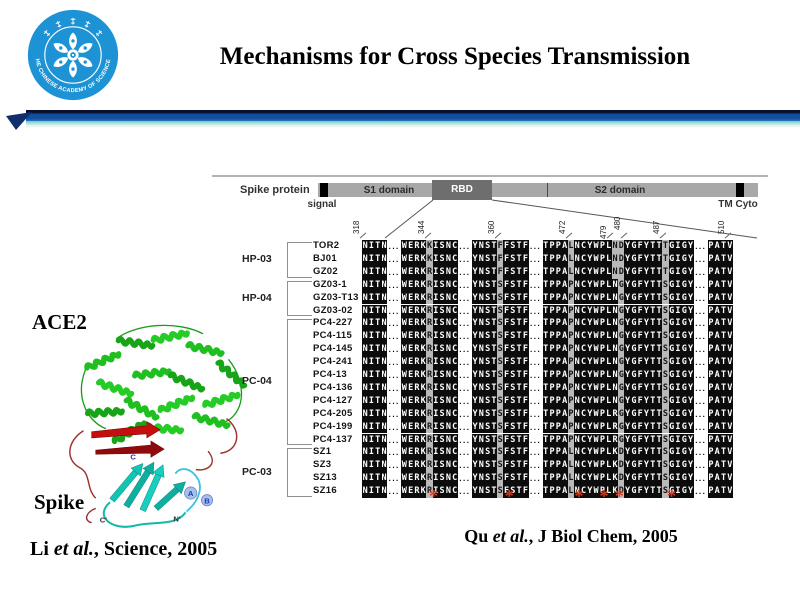 Image resolution: width=800 pixels, height=600 pixels. Describe the element at coordinates (73, 549) in the screenshot. I see `li-citation-etal: et al.` at that location.